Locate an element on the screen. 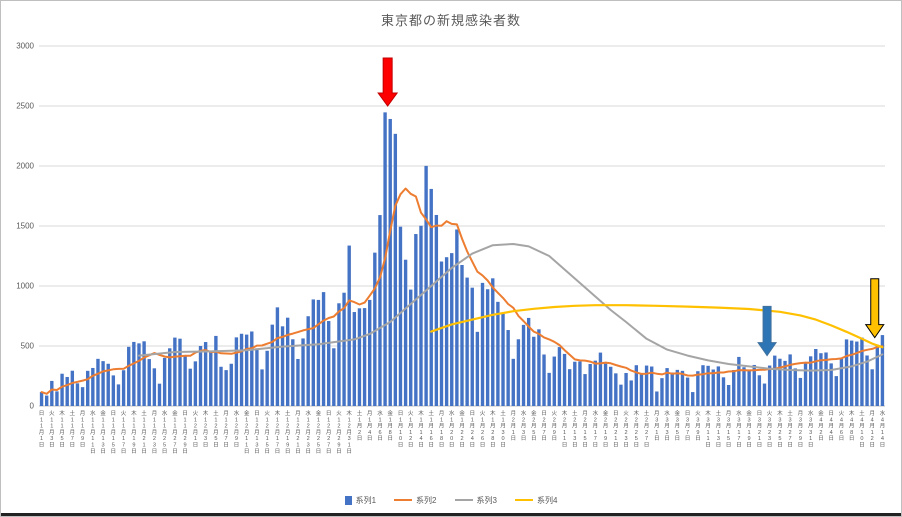  legend-item-series2: 系列2 is located at coordinates (415, 500).